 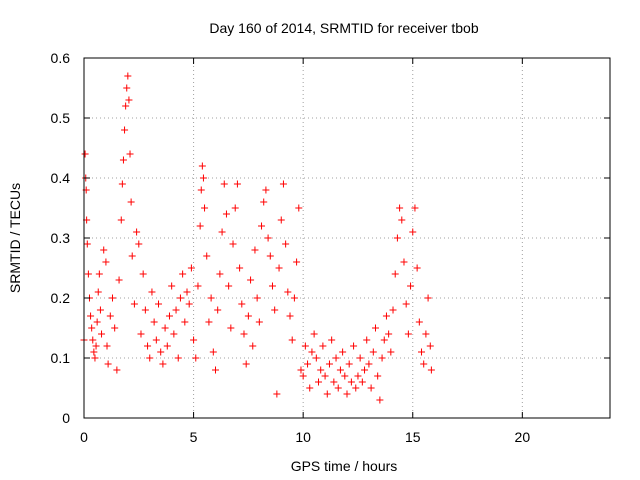 I want to click on y-tick-label: 0.6, so click(x=61, y=58).